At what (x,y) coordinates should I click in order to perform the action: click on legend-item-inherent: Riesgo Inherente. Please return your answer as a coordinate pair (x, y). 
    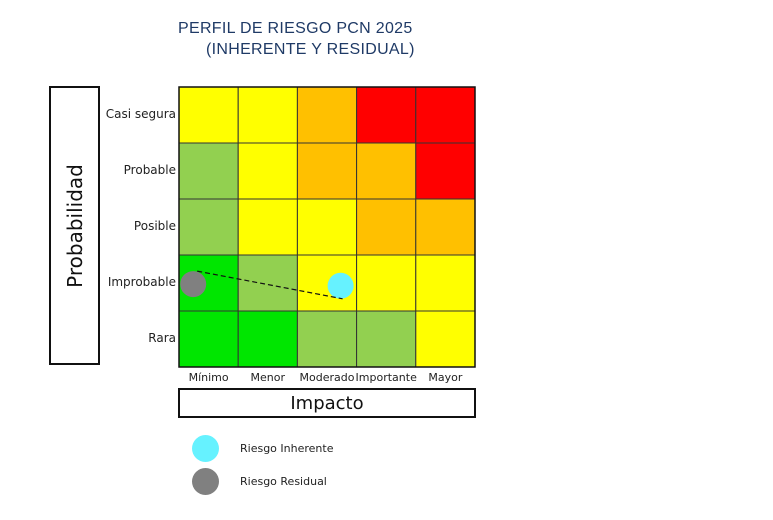
    Looking at the image, I should click on (262, 448).